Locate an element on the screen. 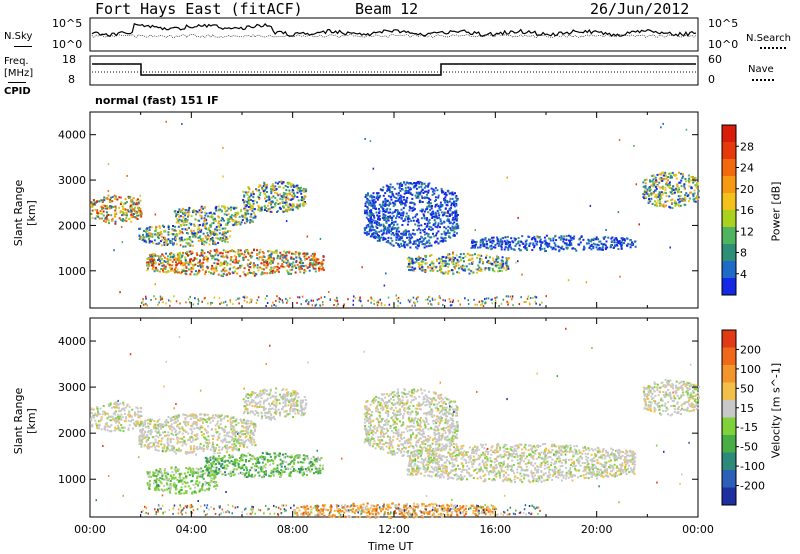  speckle-cell is located at coordinates (155, 214).